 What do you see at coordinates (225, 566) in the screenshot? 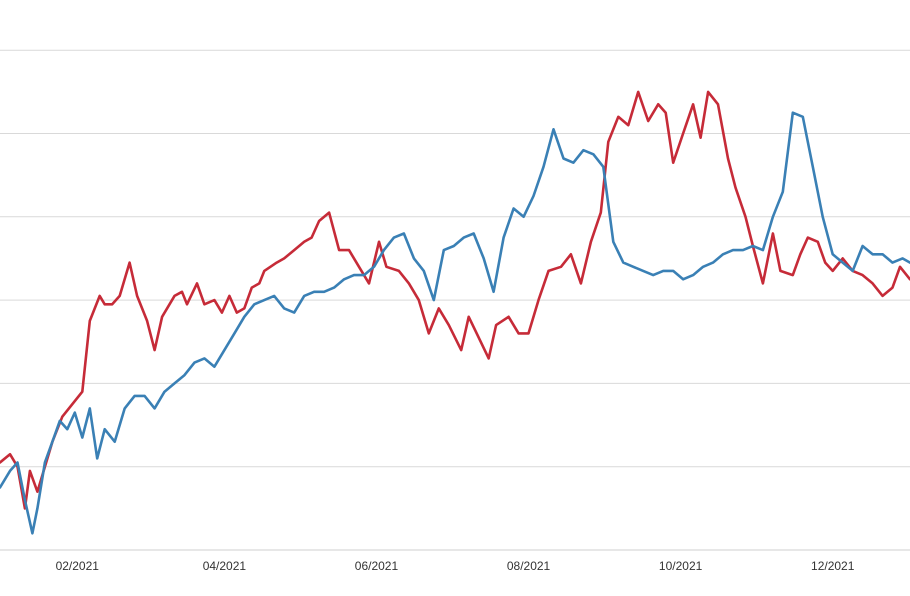
I see `x-tick-label: 04/2021` at bounding box center [225, 566].